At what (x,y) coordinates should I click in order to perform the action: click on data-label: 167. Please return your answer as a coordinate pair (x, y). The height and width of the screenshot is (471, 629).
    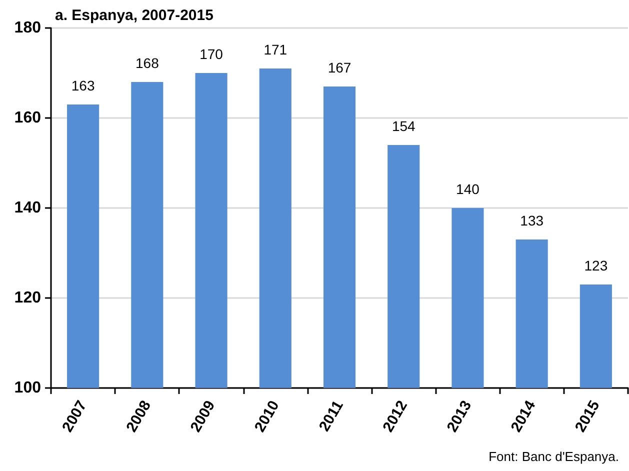
    Looking at the image, I should click on (340, 68).